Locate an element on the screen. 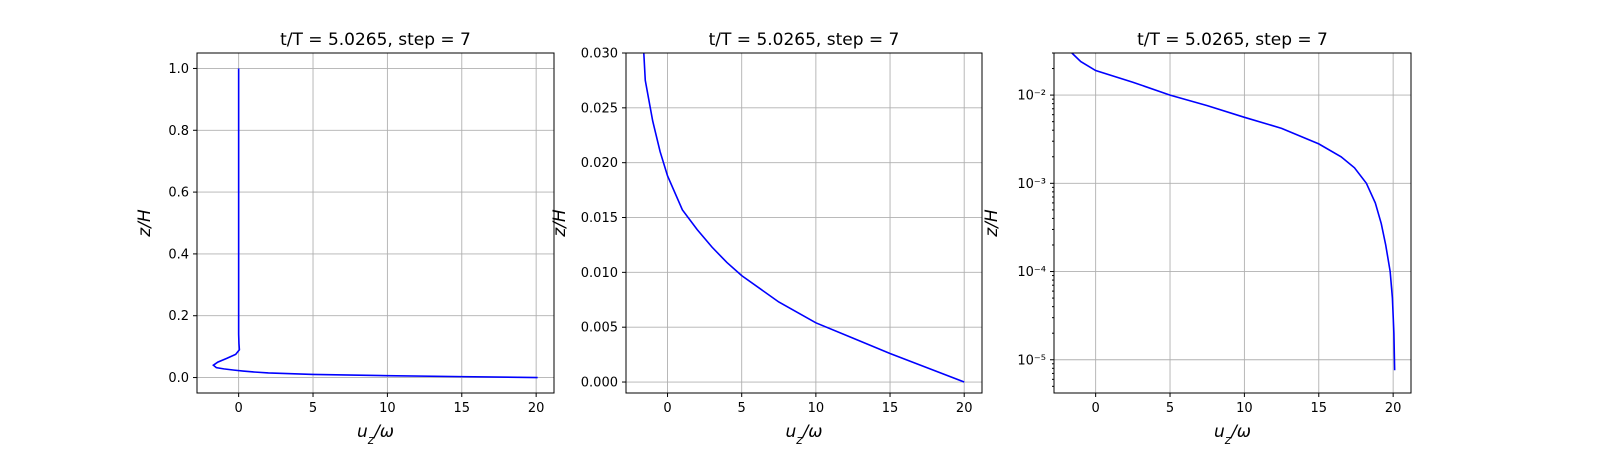 The image size is (1600, 455). y-tick-label: 10⁻⁵ is located at coordinates (1031, 360).